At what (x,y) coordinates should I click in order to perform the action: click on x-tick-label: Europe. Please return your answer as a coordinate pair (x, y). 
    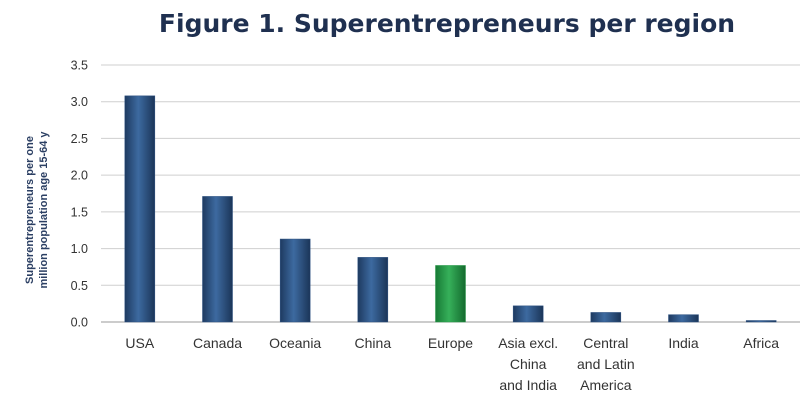
    Looking at the image, I should click on (450, 343).